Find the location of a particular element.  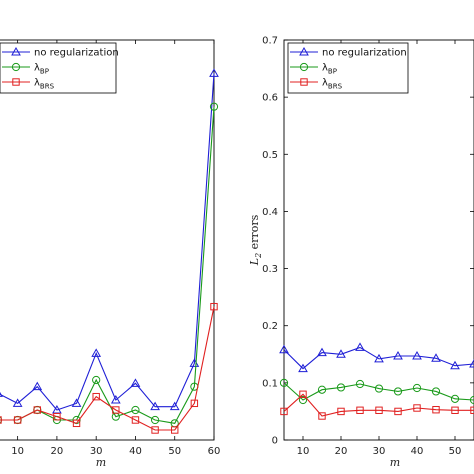

y-tick-label: 0 is located at coordinates (275, 441).